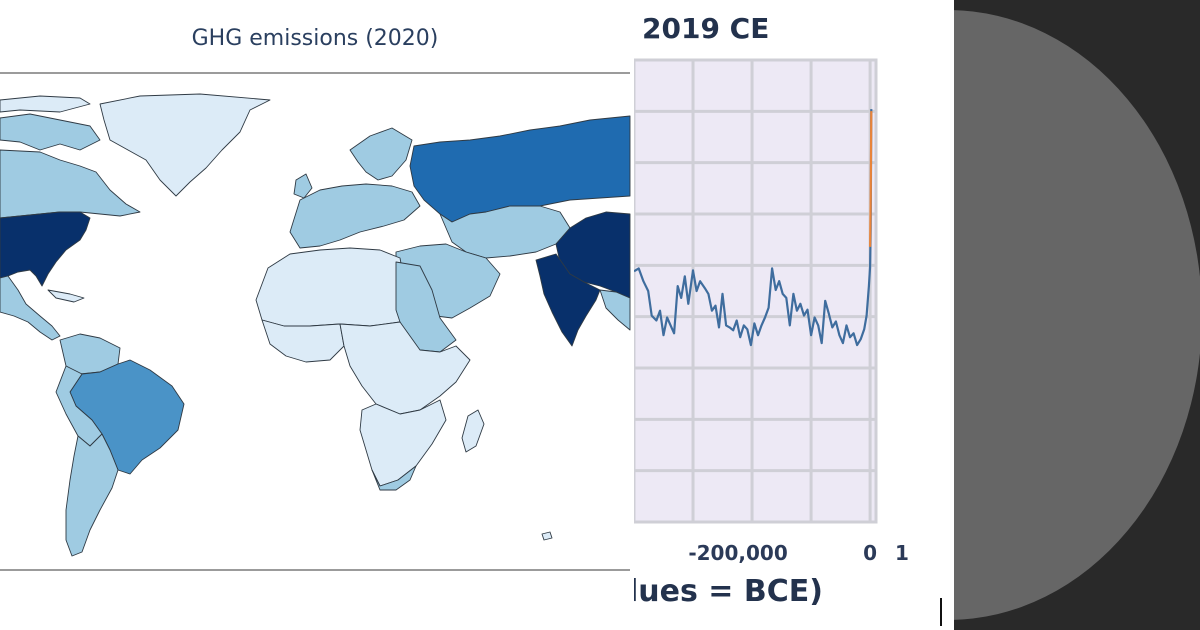  I want to click on region-russia, so click(520, 169).